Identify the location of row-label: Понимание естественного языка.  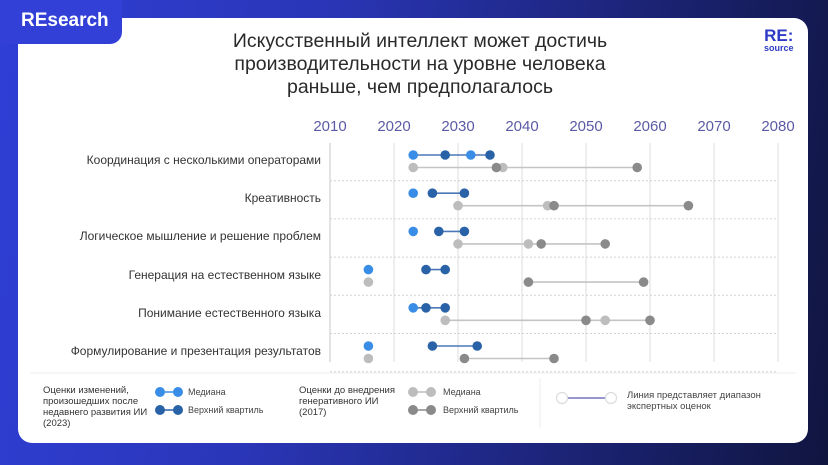
(229, 312).